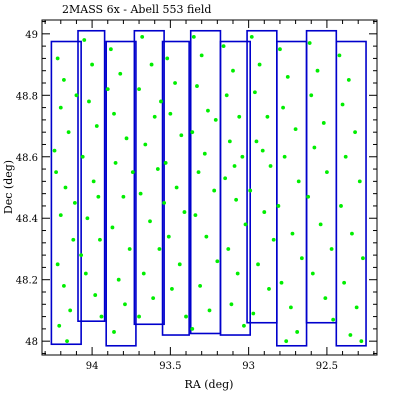  Describe the element at coordinates (170, 366) in the screenshot. I see `x-tick-label: 93.5` at that location.